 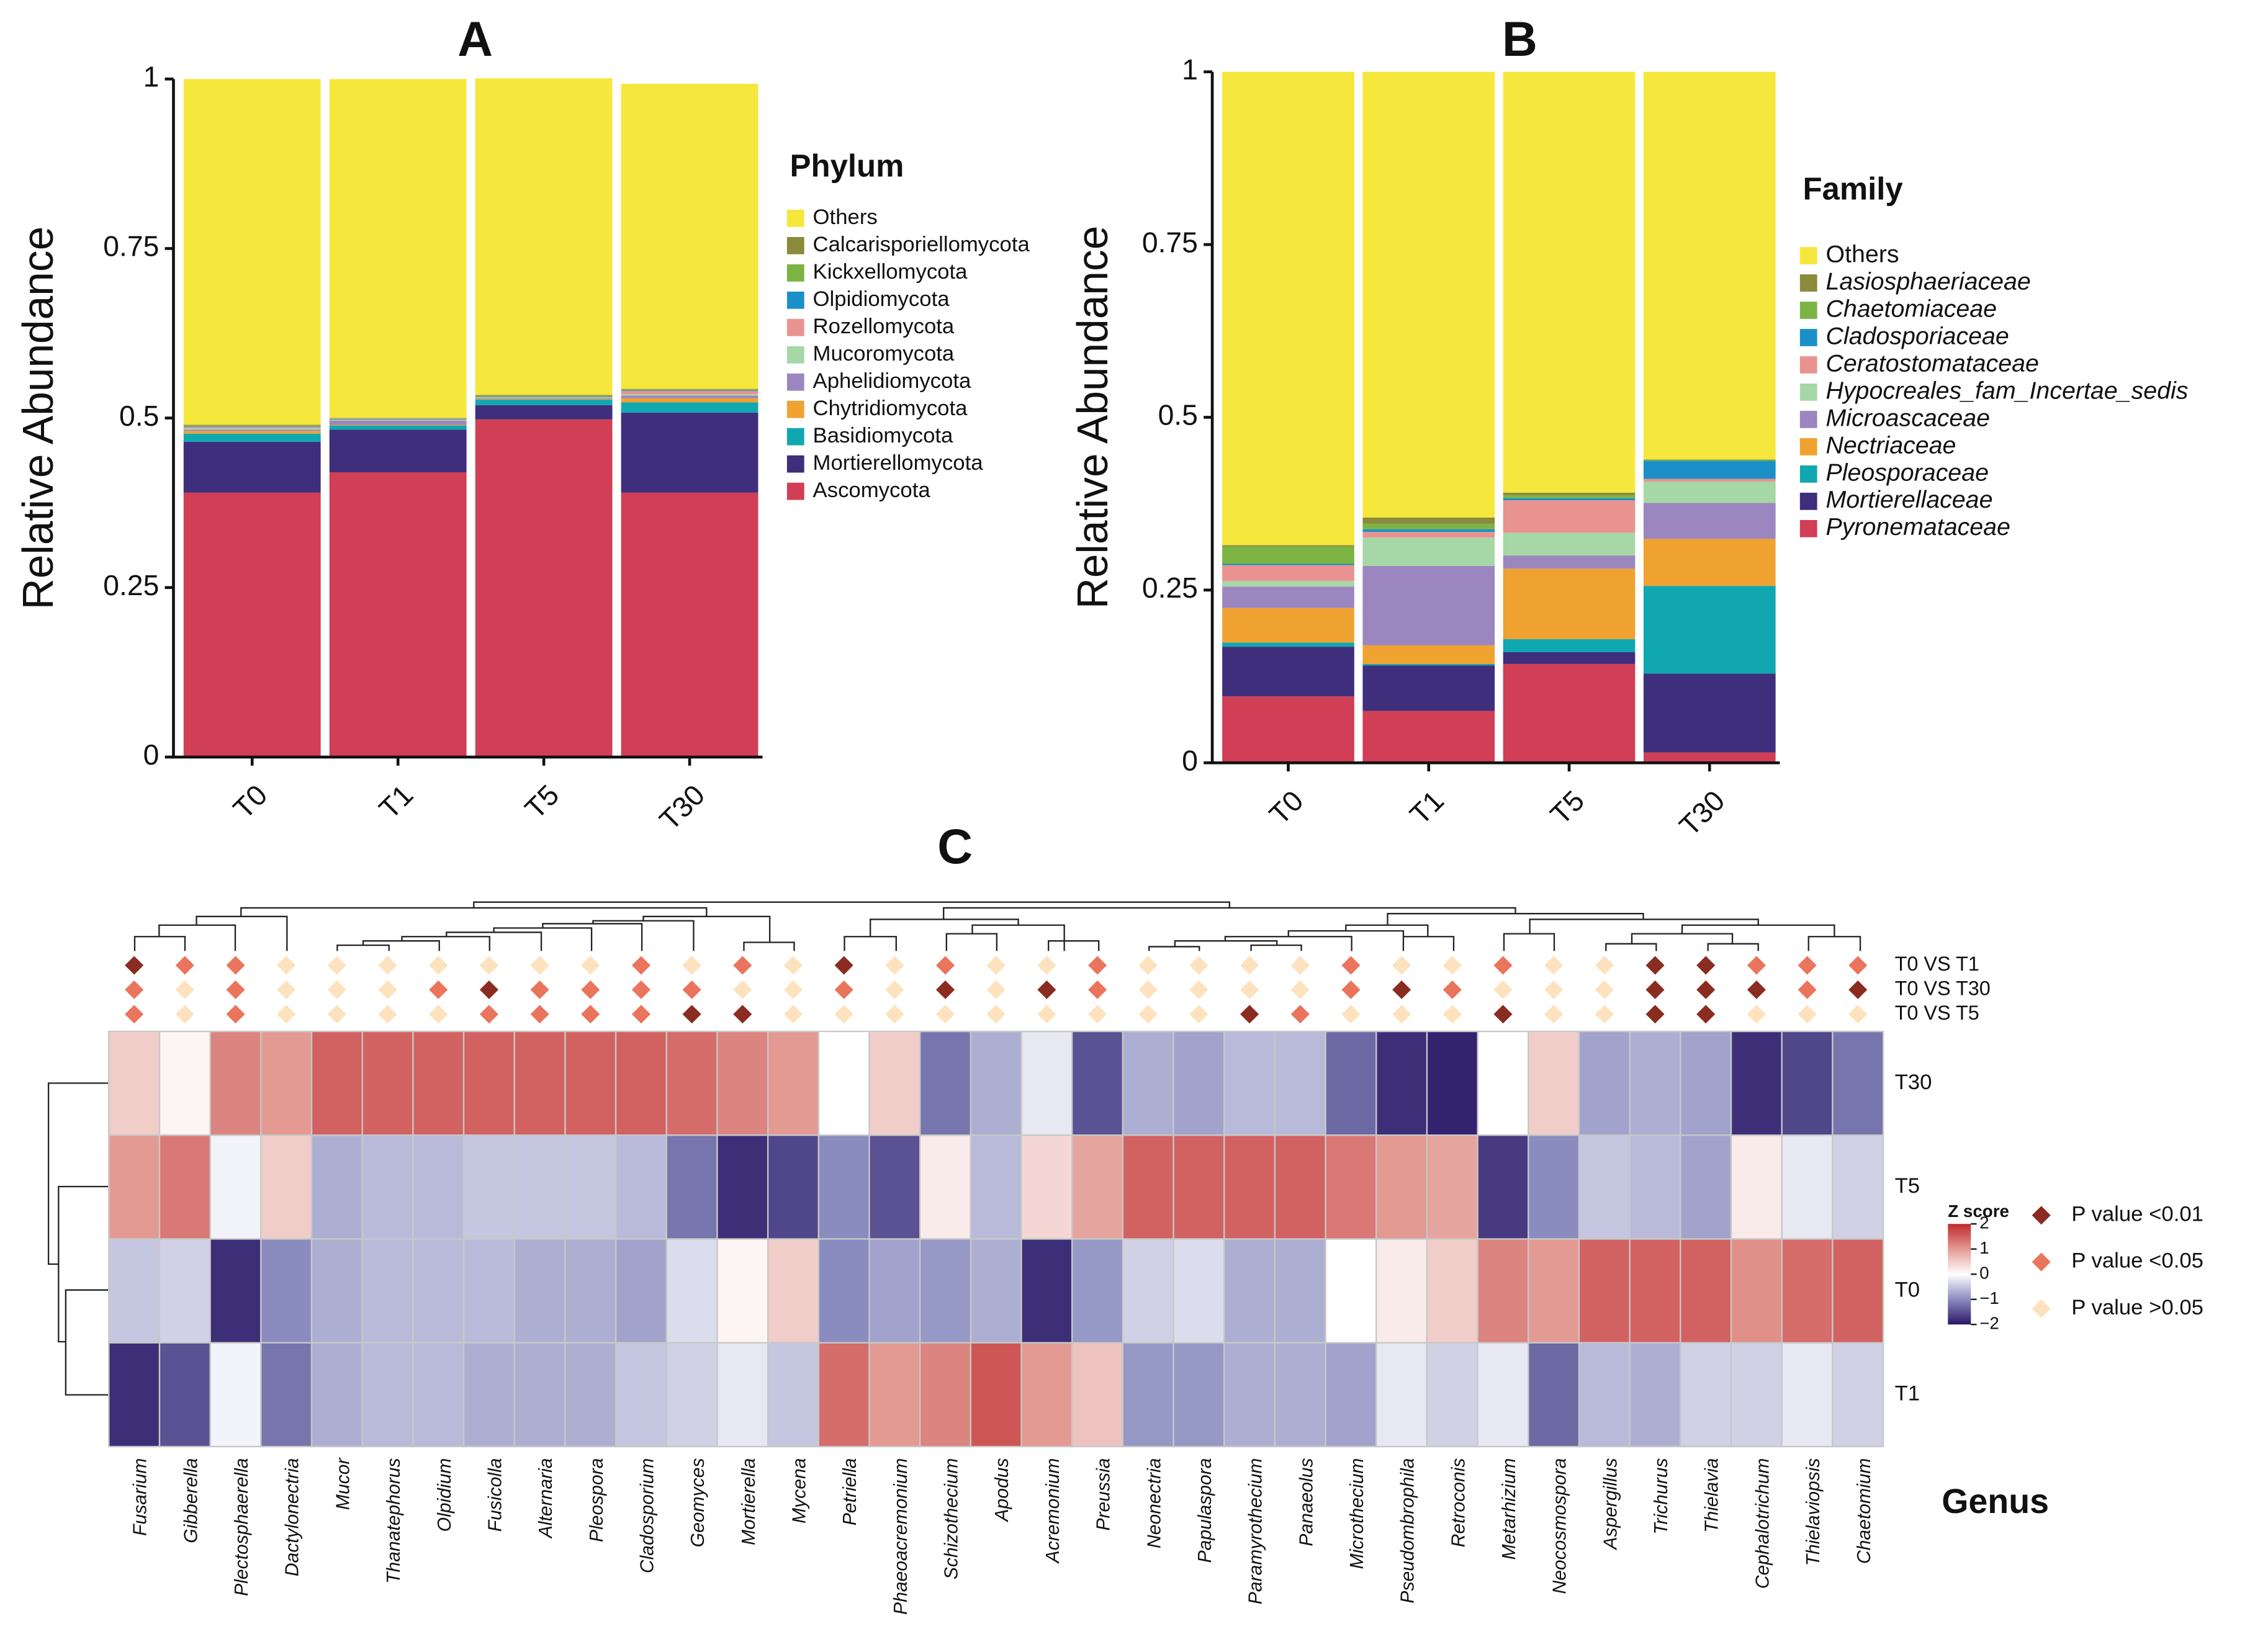 I want to click on legend-title: Family, so click(x=1853, y=188).